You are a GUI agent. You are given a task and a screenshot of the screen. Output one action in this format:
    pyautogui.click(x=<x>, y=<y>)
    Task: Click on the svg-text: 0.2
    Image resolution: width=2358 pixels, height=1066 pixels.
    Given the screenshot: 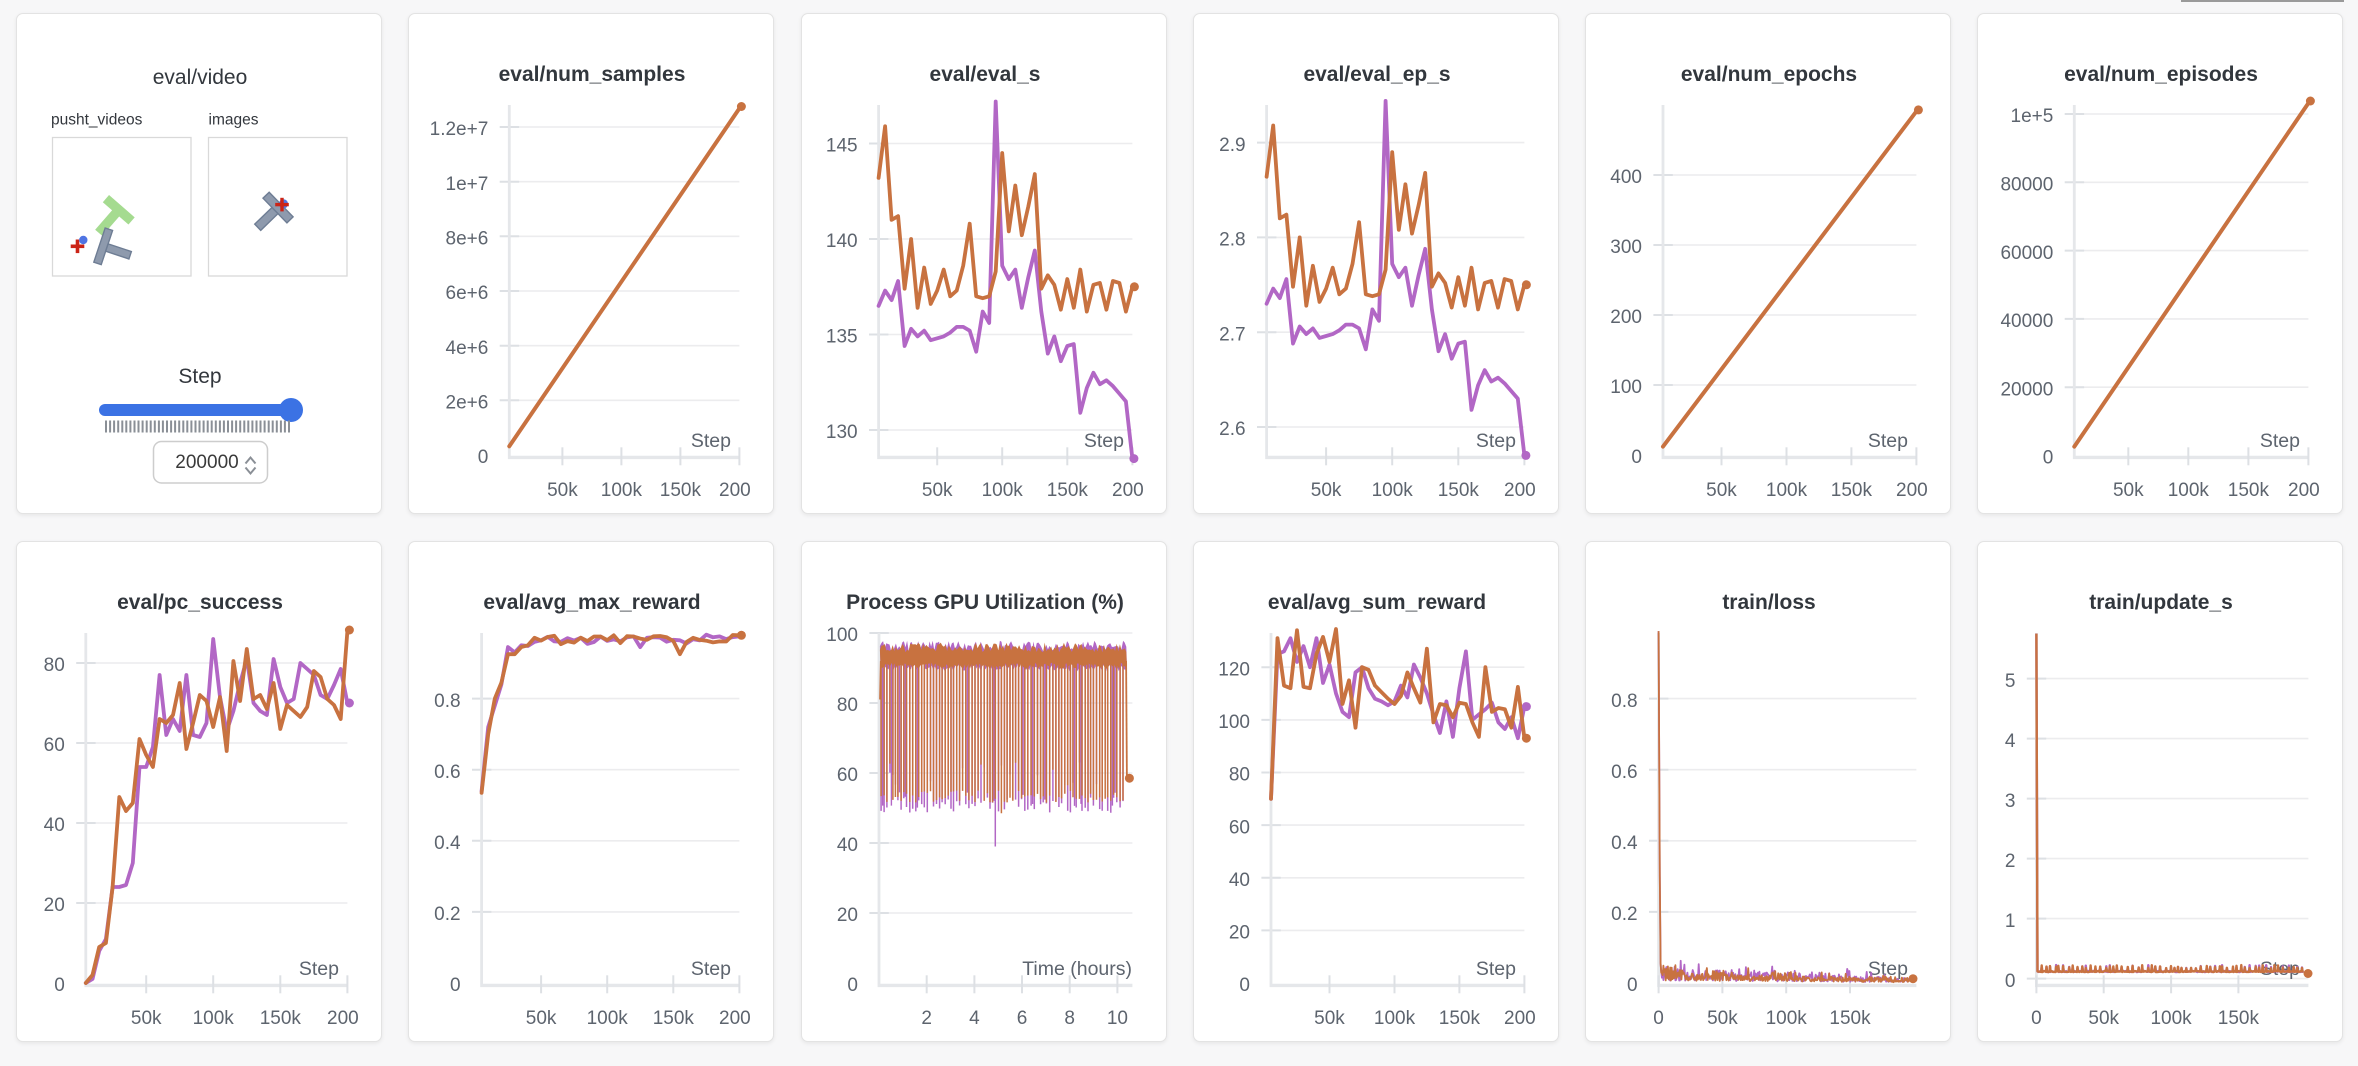 What is the action you would take?
    pyautogui.click(x=1624, y=914)
    